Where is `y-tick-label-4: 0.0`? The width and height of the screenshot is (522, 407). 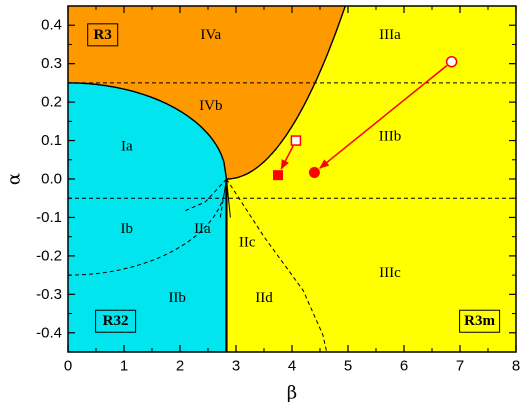 y-tick-label-4: 0.0 is located at coordinates (51, 179).